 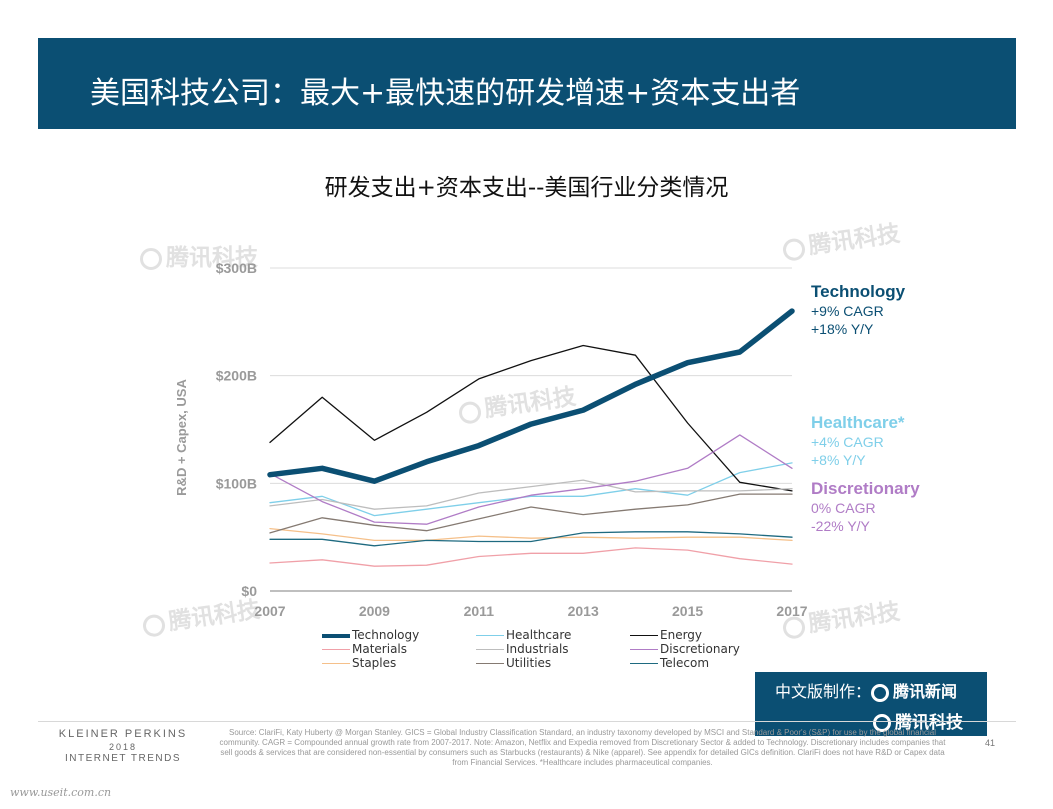 I want to click on annotation-cagr: 0% CAGR, so click(x=843, y=508).